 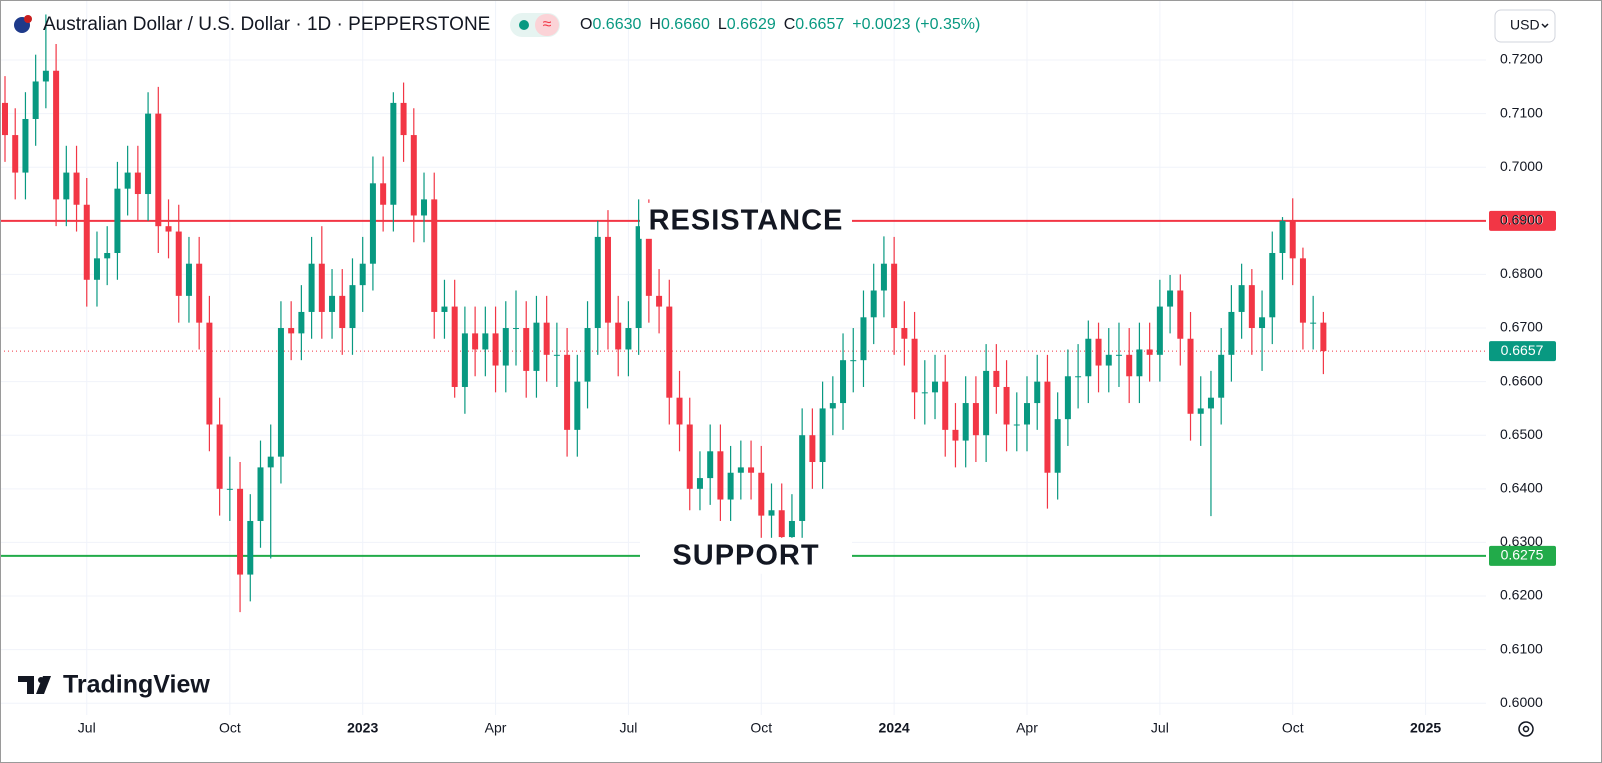 I want to click on y-tick-label: 0.6200, so click(x=1521, y=595).